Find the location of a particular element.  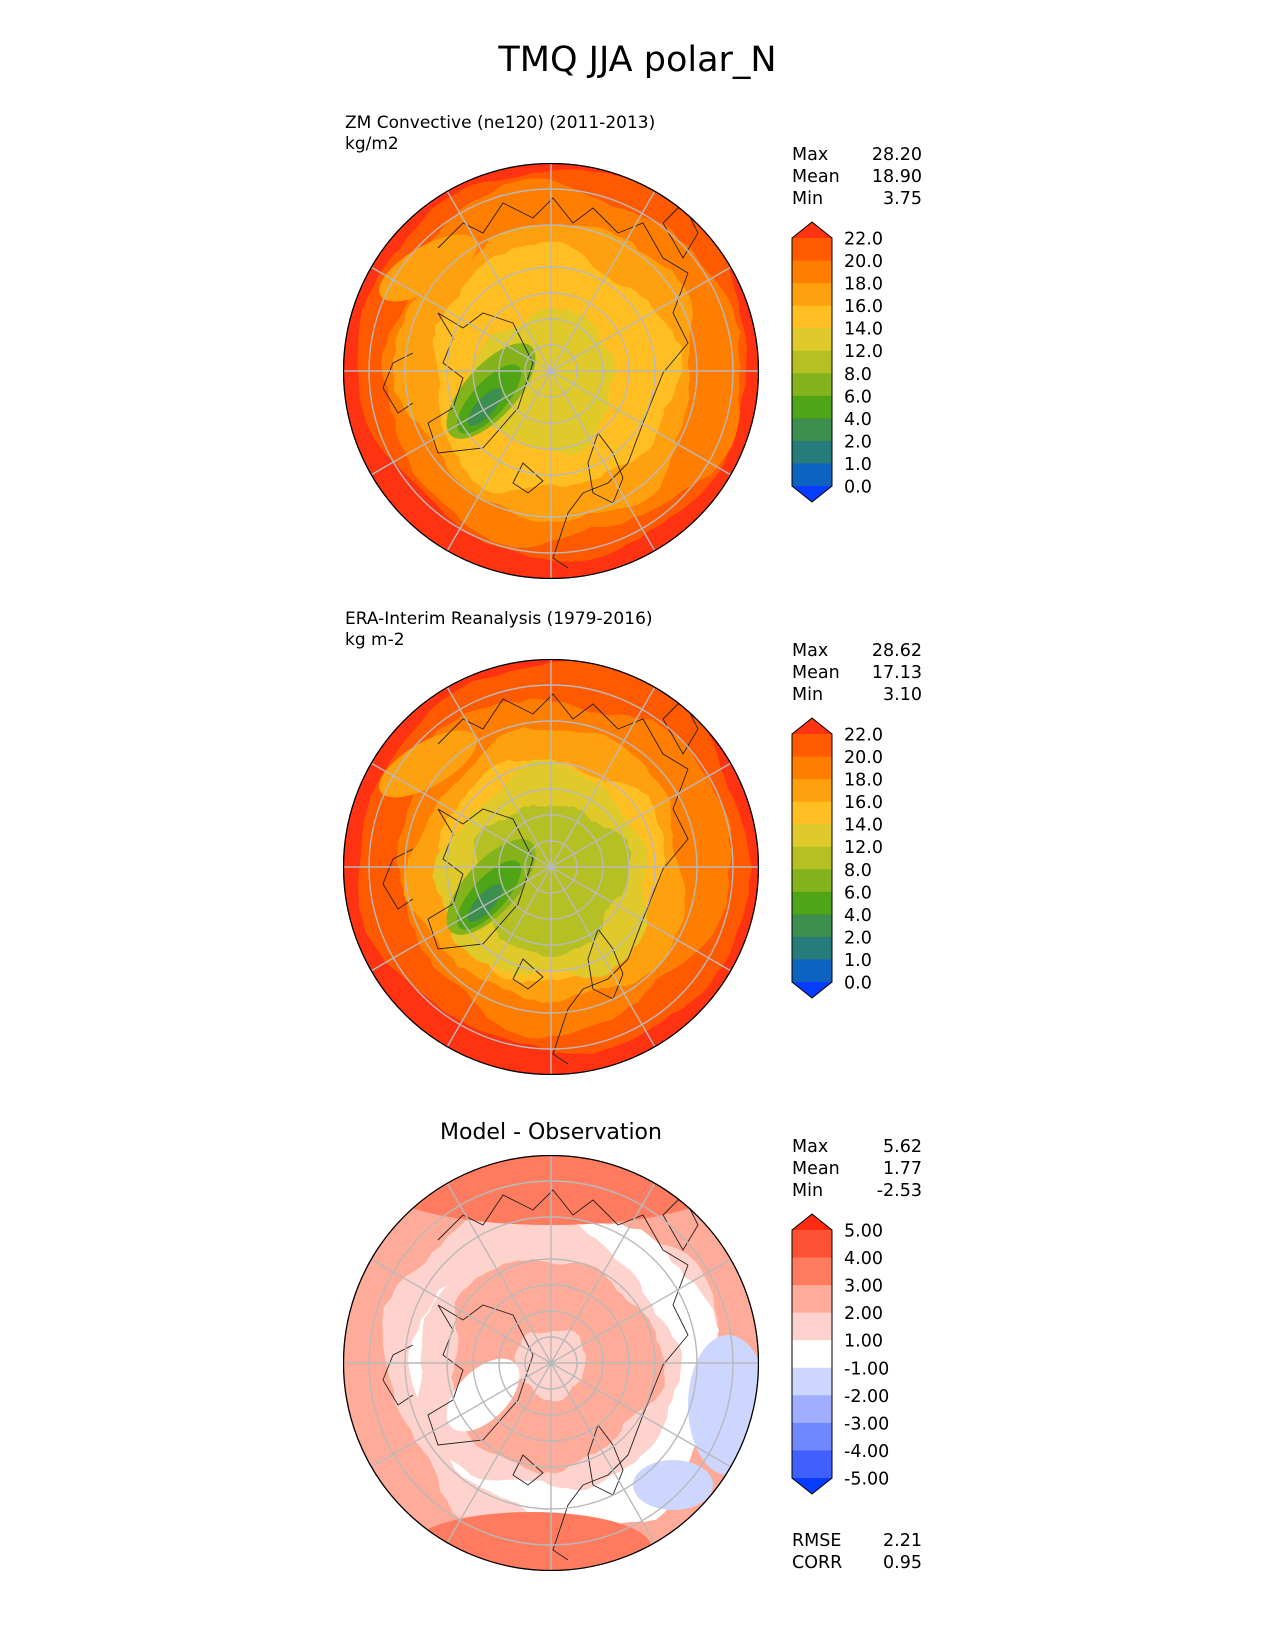

polar-map-observation is located at coordinates (551, 867).